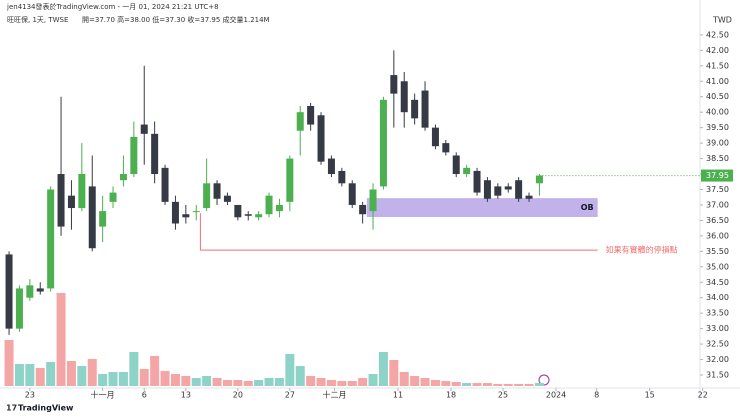 The height and width of the screenshot is (417, 740). What do you see at coordinates (482, 208) in the screenshot?
I see `ob-zone` at bounding box center [482, 208].